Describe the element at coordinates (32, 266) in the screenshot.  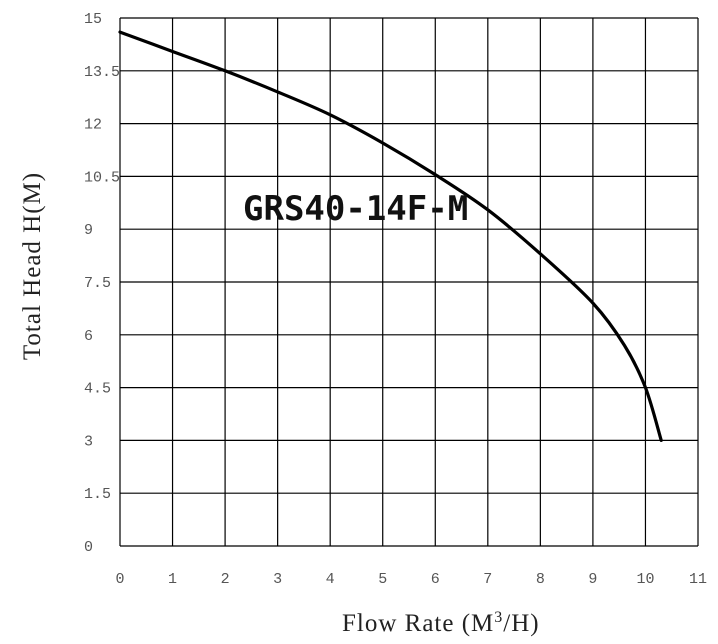
I see `y-axis-title: Total Head H(M)` at that location.